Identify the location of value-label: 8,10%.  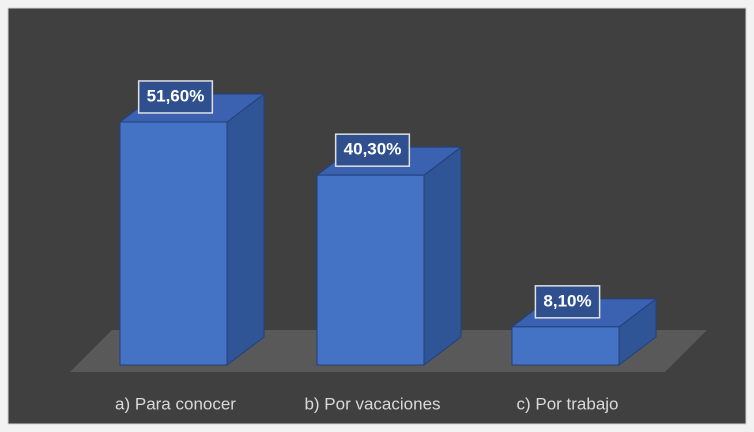
(567, 300).